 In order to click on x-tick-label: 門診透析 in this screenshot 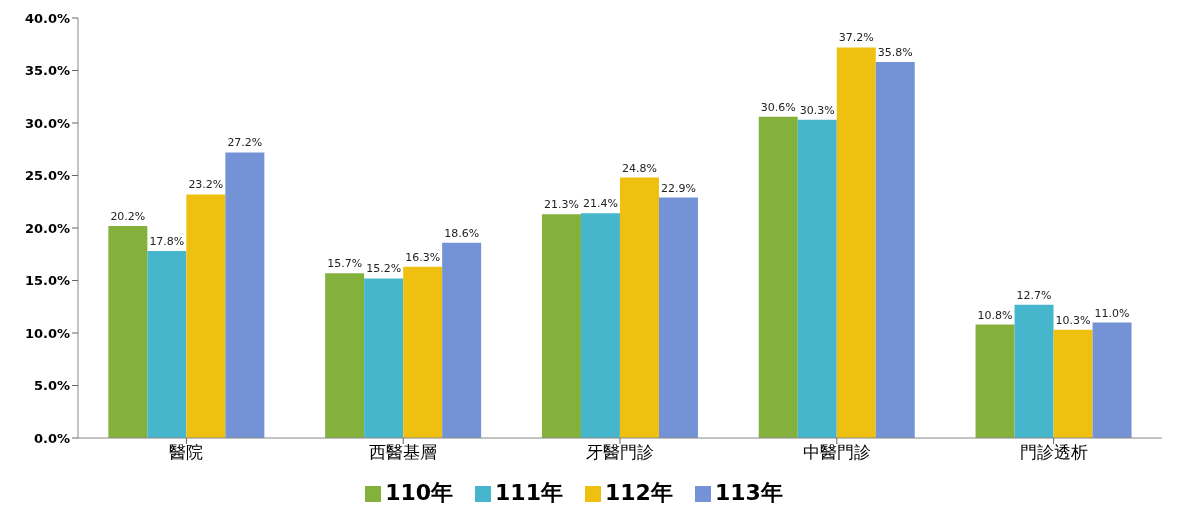, I will do `click(1053, 452)`.